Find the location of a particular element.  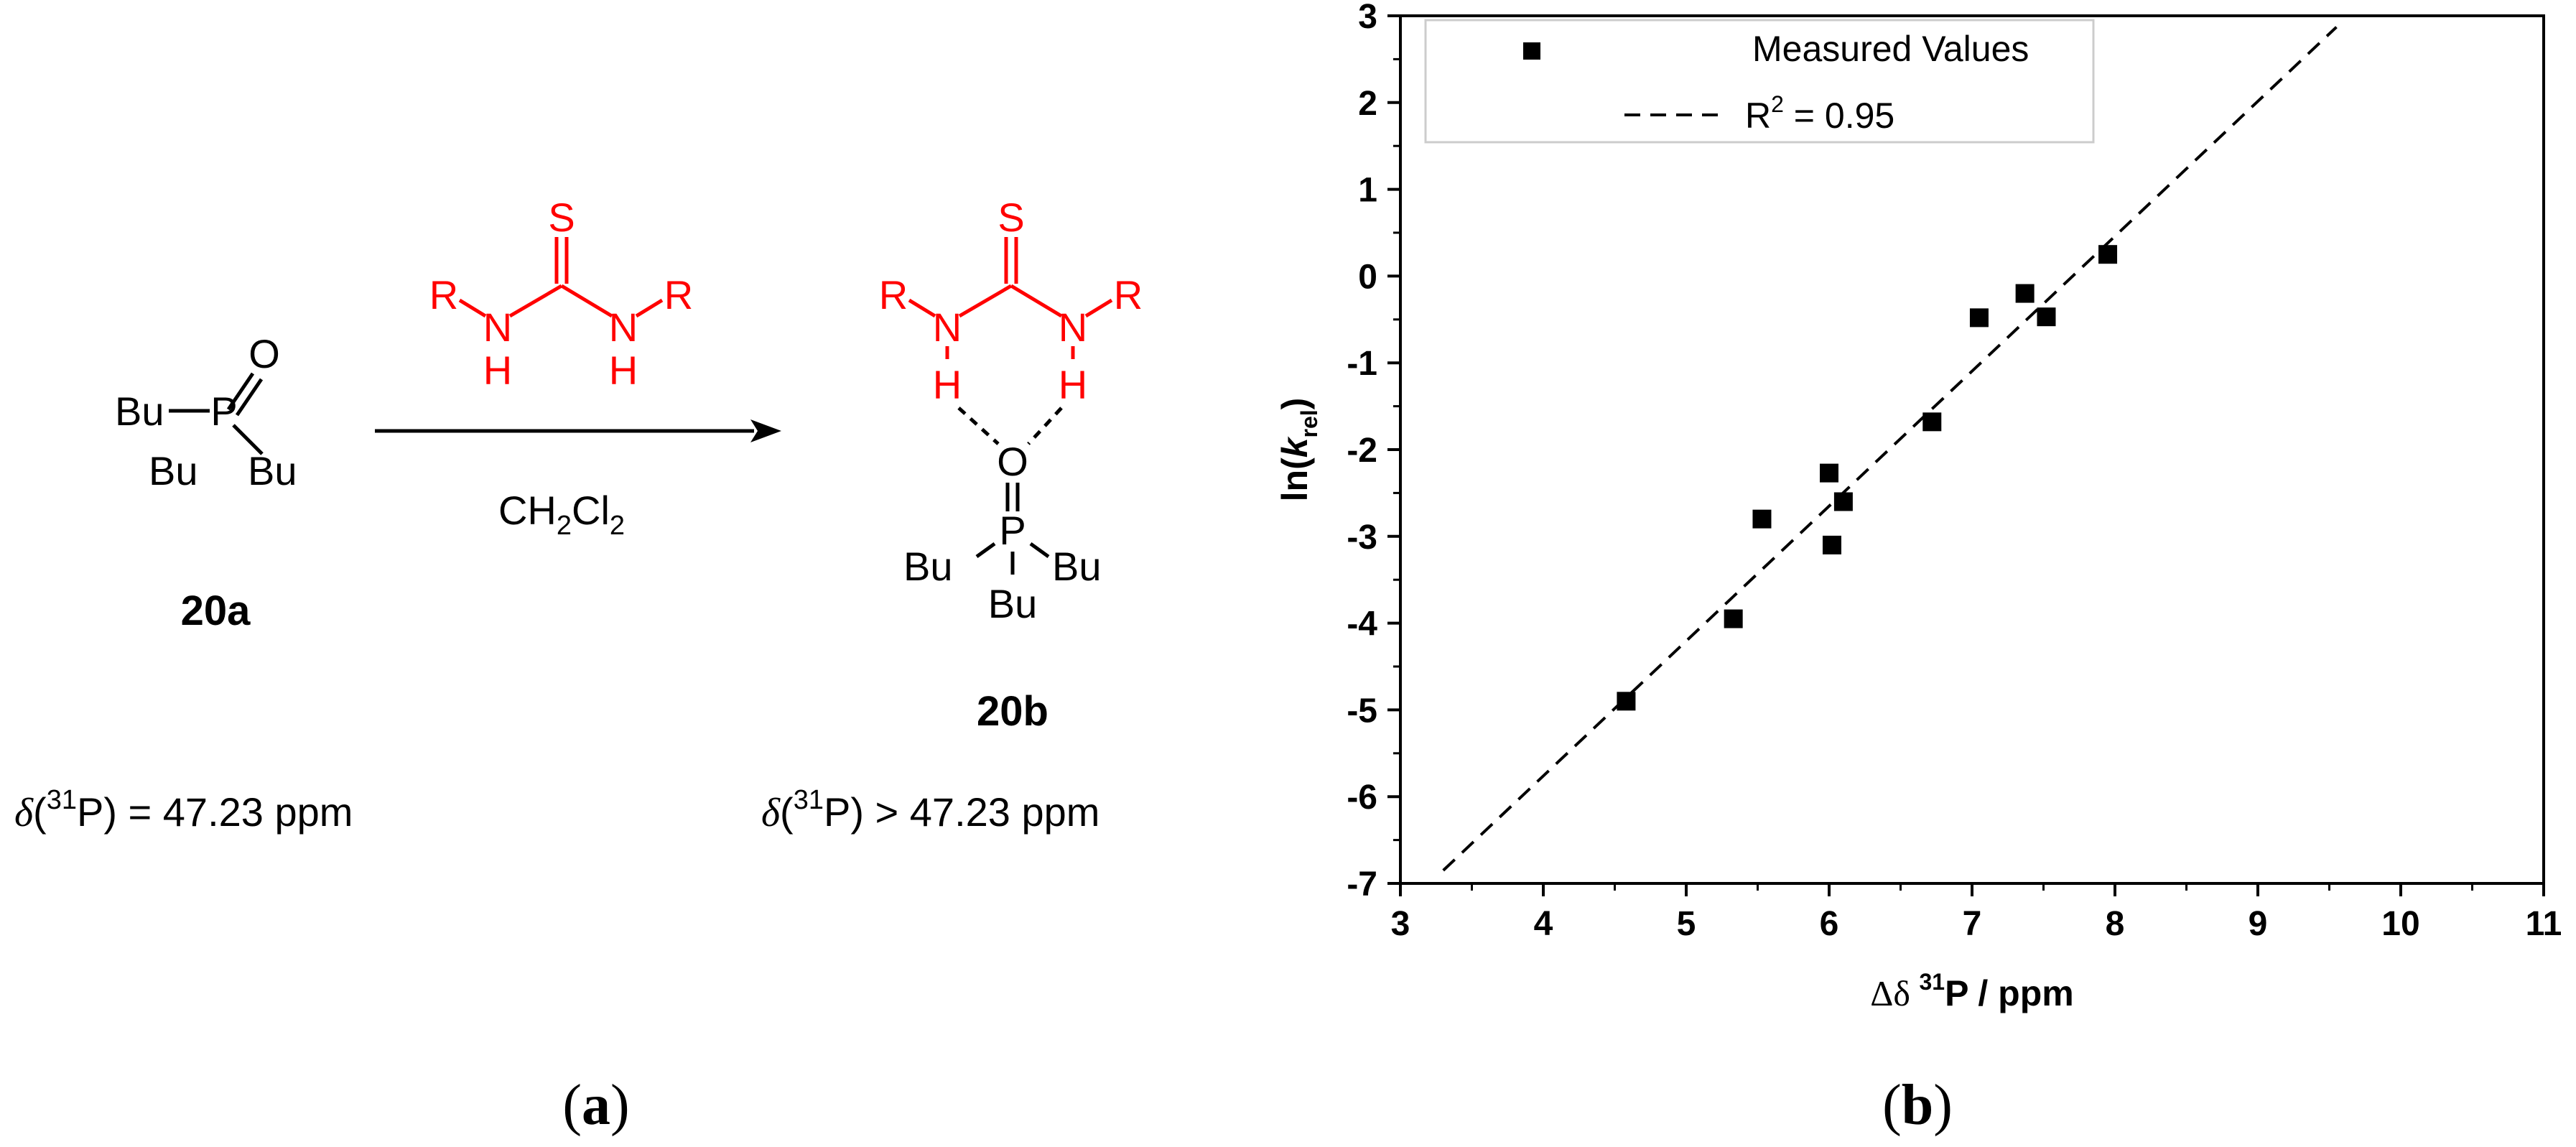

legend: Measured Values R2 = 0.95 is located at coordinates (1760, 81).